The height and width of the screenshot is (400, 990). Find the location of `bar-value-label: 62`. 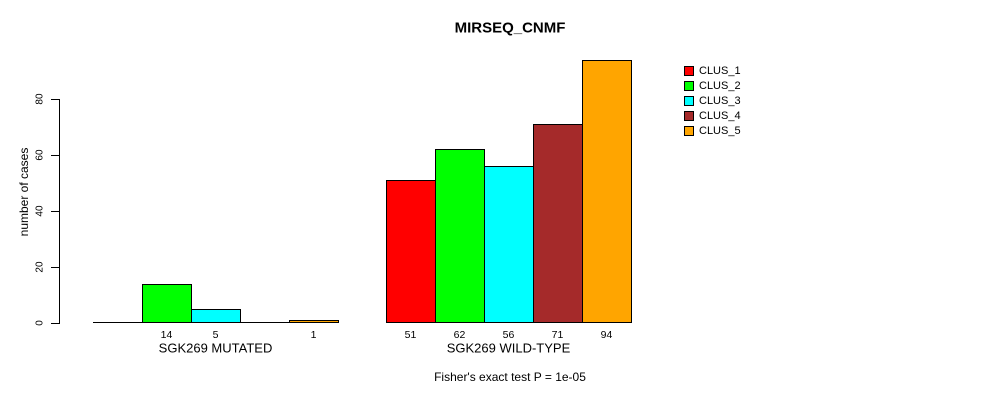

bar-value-label: 62 is located at coordinates (459, 335).